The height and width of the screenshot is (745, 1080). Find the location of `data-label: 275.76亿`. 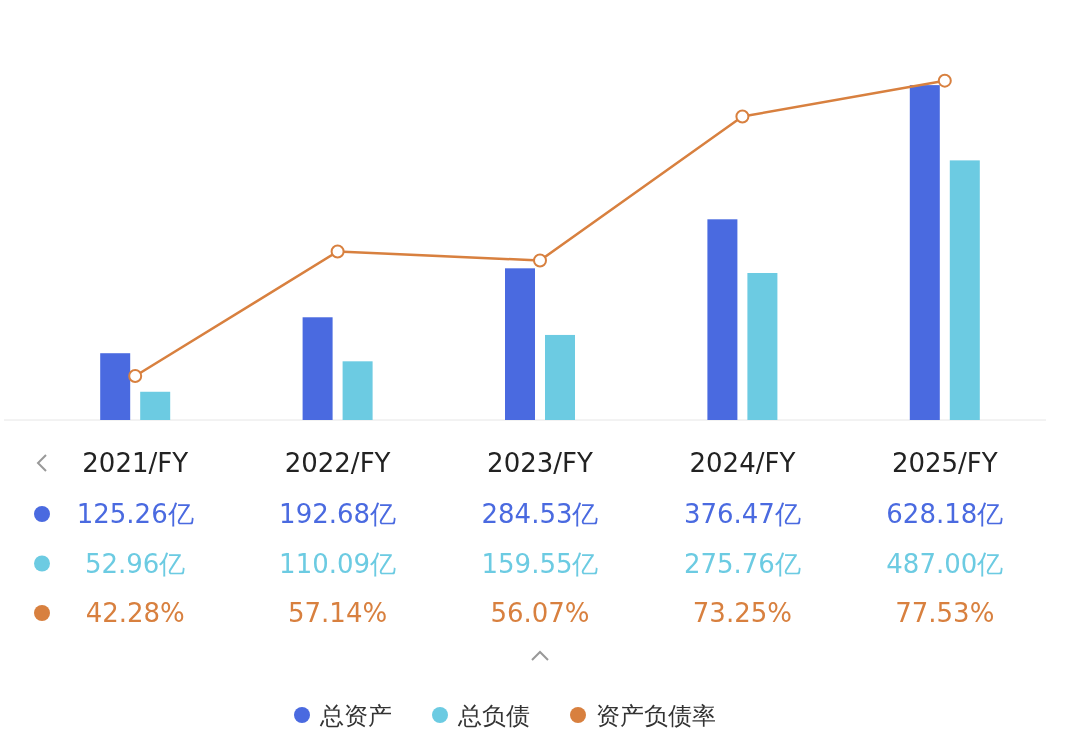

data-label: 275.76亿 is located at coordinates (742, 563).